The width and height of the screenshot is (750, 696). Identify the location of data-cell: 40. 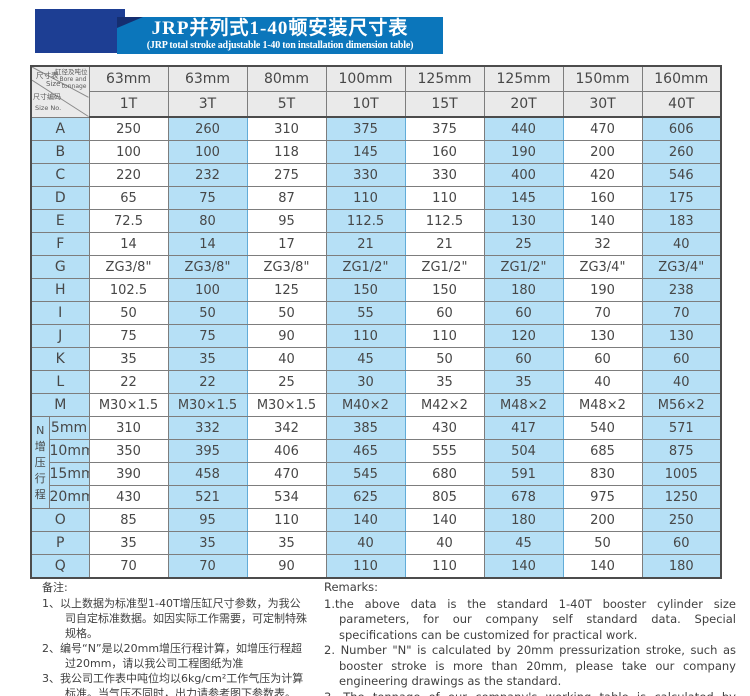
(602, 382).